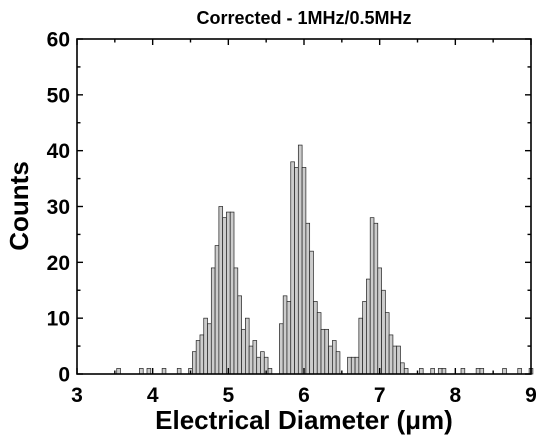 This screenshot has width=550, height=446. I want to click on y-tick-label: 60, so click(58, 40).